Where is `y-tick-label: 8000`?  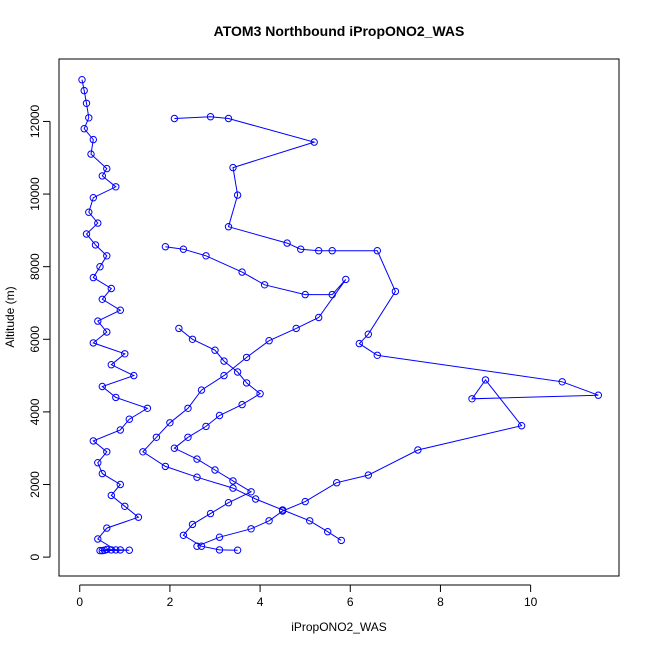 y-tick-label: 8000 is located at coordinates (35, 266).